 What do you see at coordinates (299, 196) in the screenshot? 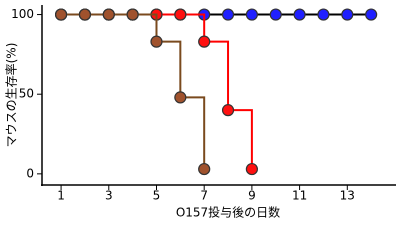
I see `x-tick-label: 11` at bounding box center [299, 196].